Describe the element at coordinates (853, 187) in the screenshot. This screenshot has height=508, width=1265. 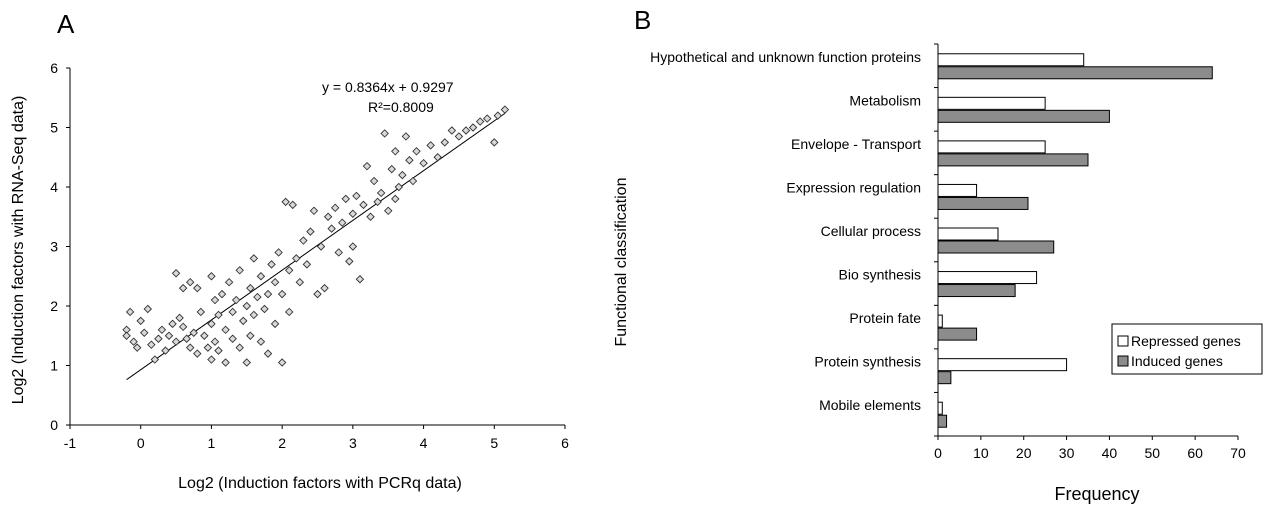
I see `bar-category-label: Expression regulation` at that location.